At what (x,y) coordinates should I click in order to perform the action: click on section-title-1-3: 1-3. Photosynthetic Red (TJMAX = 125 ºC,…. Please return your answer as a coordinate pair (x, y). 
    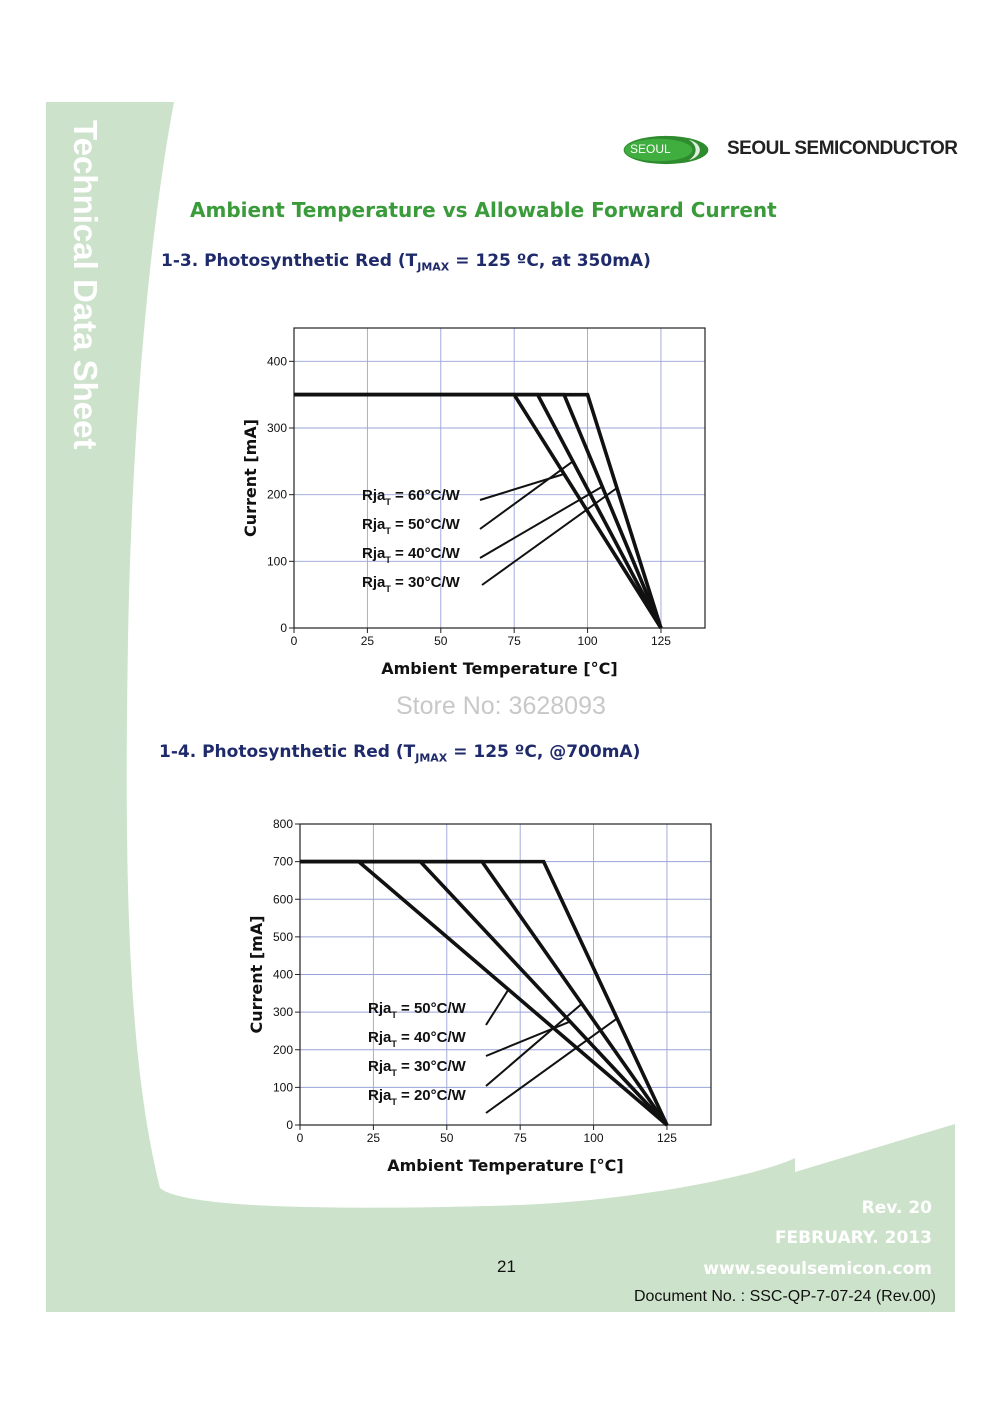
    Looking at the image, I should click on (406, 262).